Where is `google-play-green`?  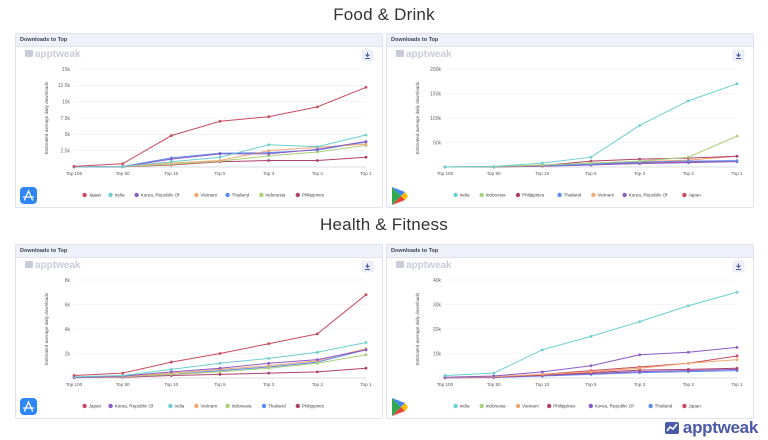
google-play-green is located at coordinates (396, 407).